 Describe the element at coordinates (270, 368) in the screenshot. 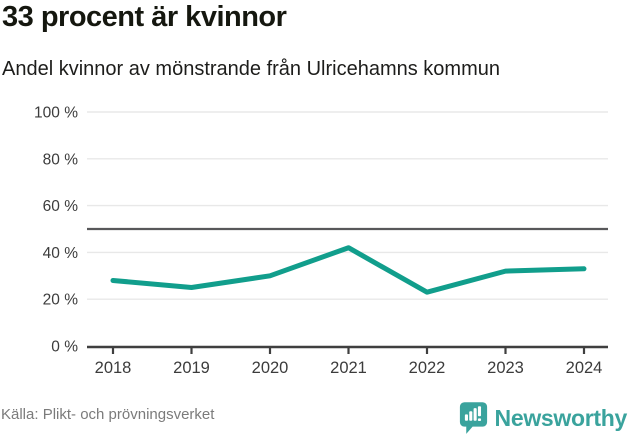

I see `x-axis-tick-label: 2020` at that location.